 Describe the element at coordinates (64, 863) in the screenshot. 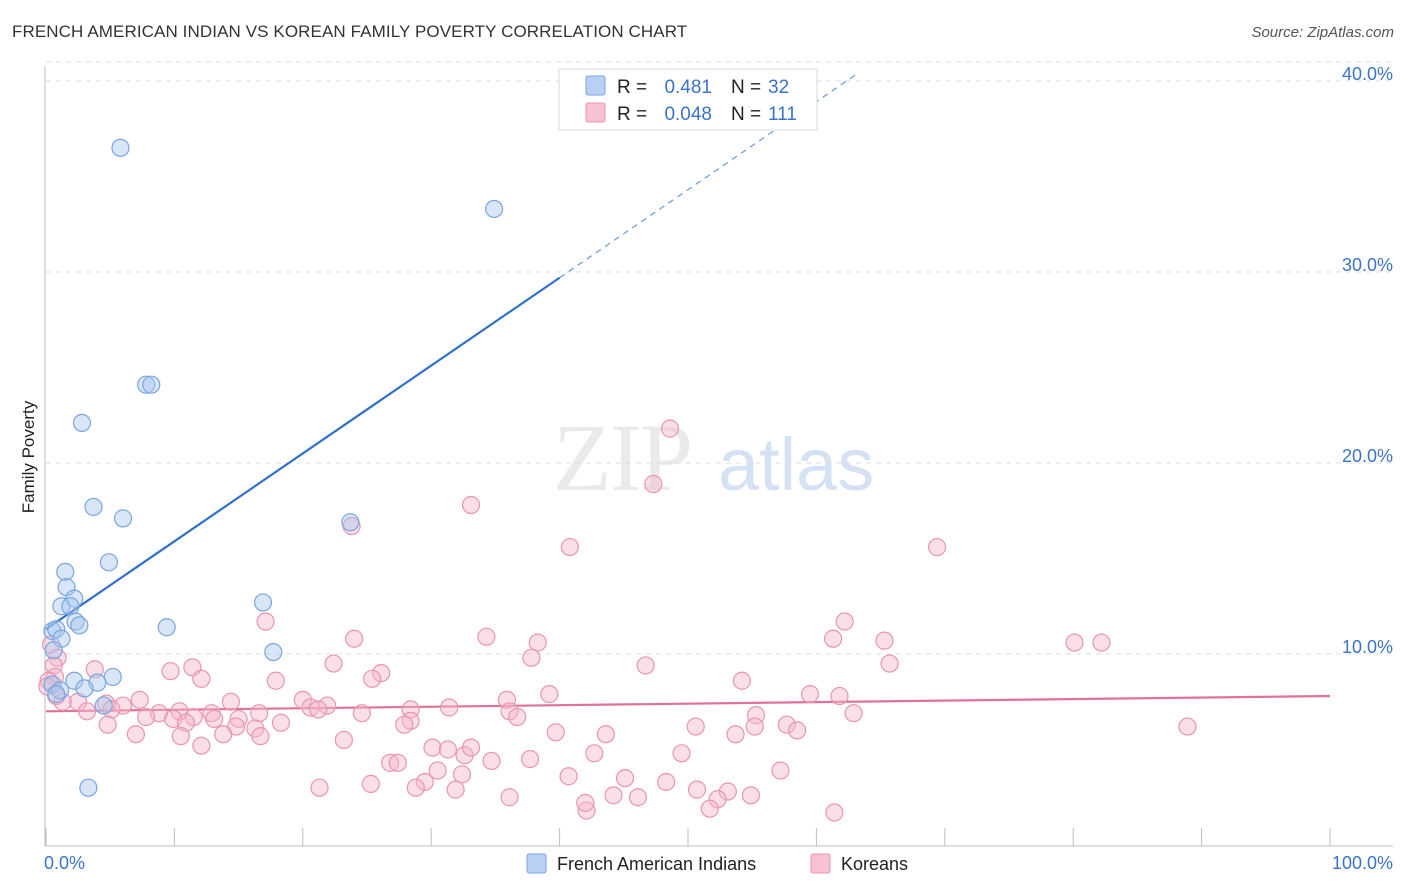

I see `x-tick-label-min: 0.0%` at that location.